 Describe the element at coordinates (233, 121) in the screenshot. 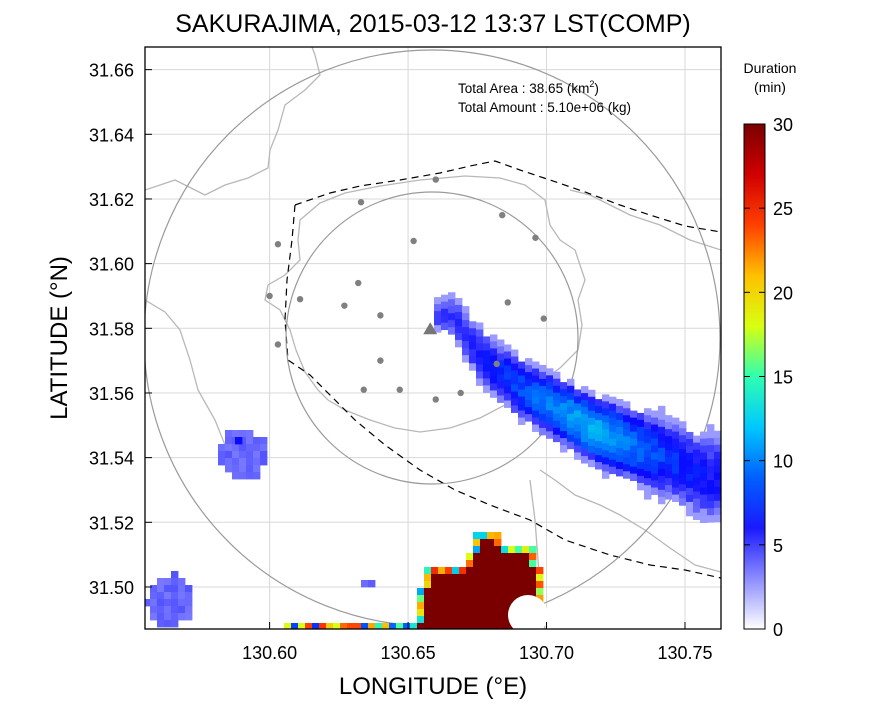

I see `coastline-kagoshima-city` at that location.